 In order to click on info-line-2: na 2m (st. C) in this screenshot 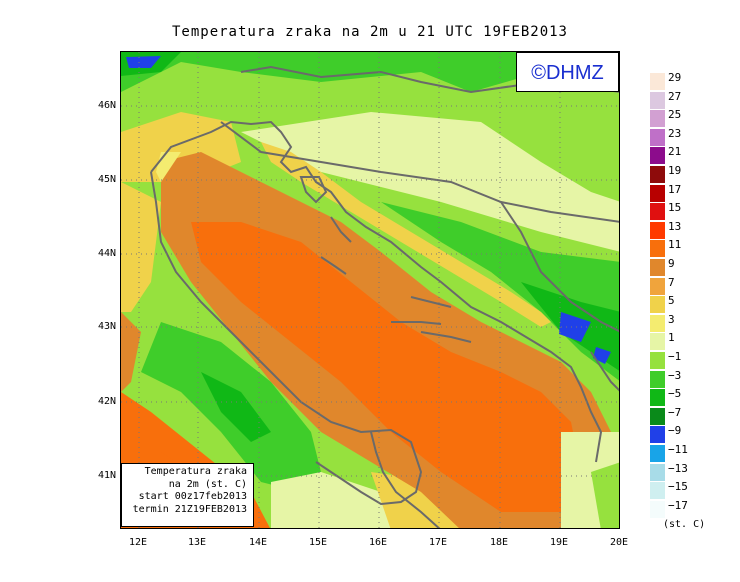, I will do `click(207, 484)`.